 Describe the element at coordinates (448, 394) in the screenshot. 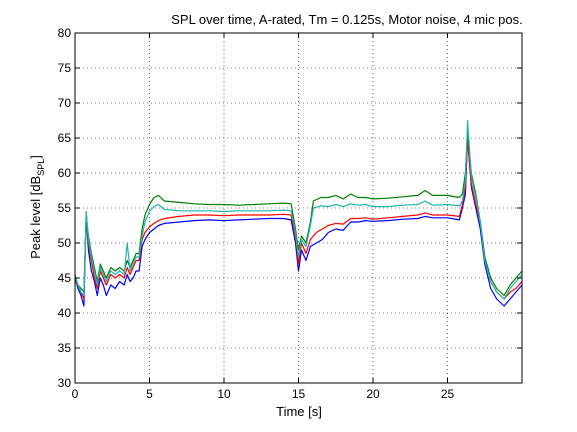

I see `x-tick-label: 25` at that location.